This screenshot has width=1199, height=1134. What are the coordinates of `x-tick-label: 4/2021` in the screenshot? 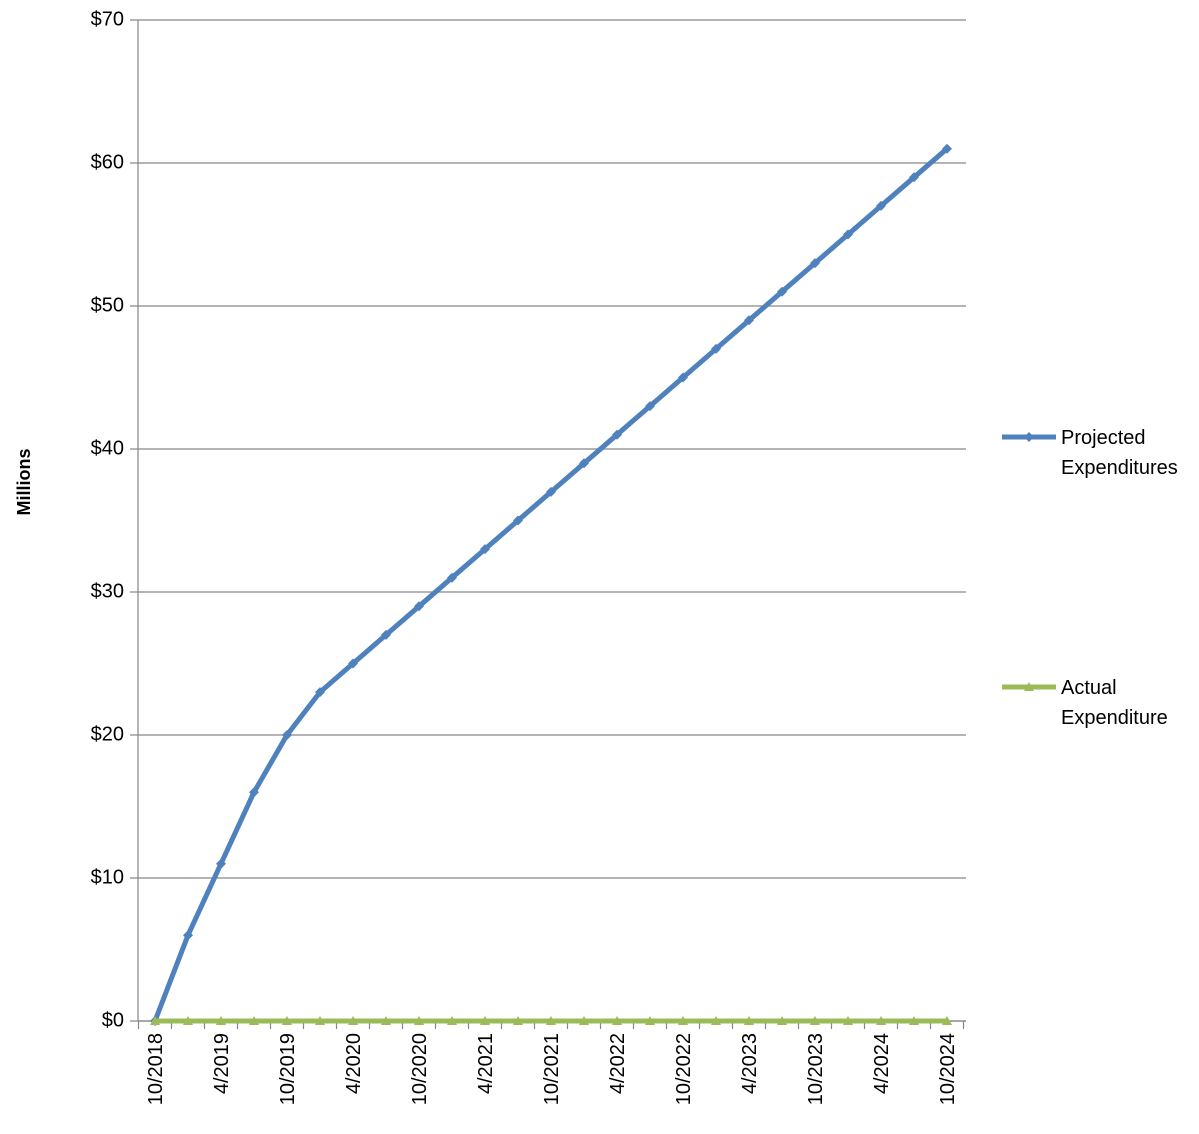 It's located at (486, 1063).